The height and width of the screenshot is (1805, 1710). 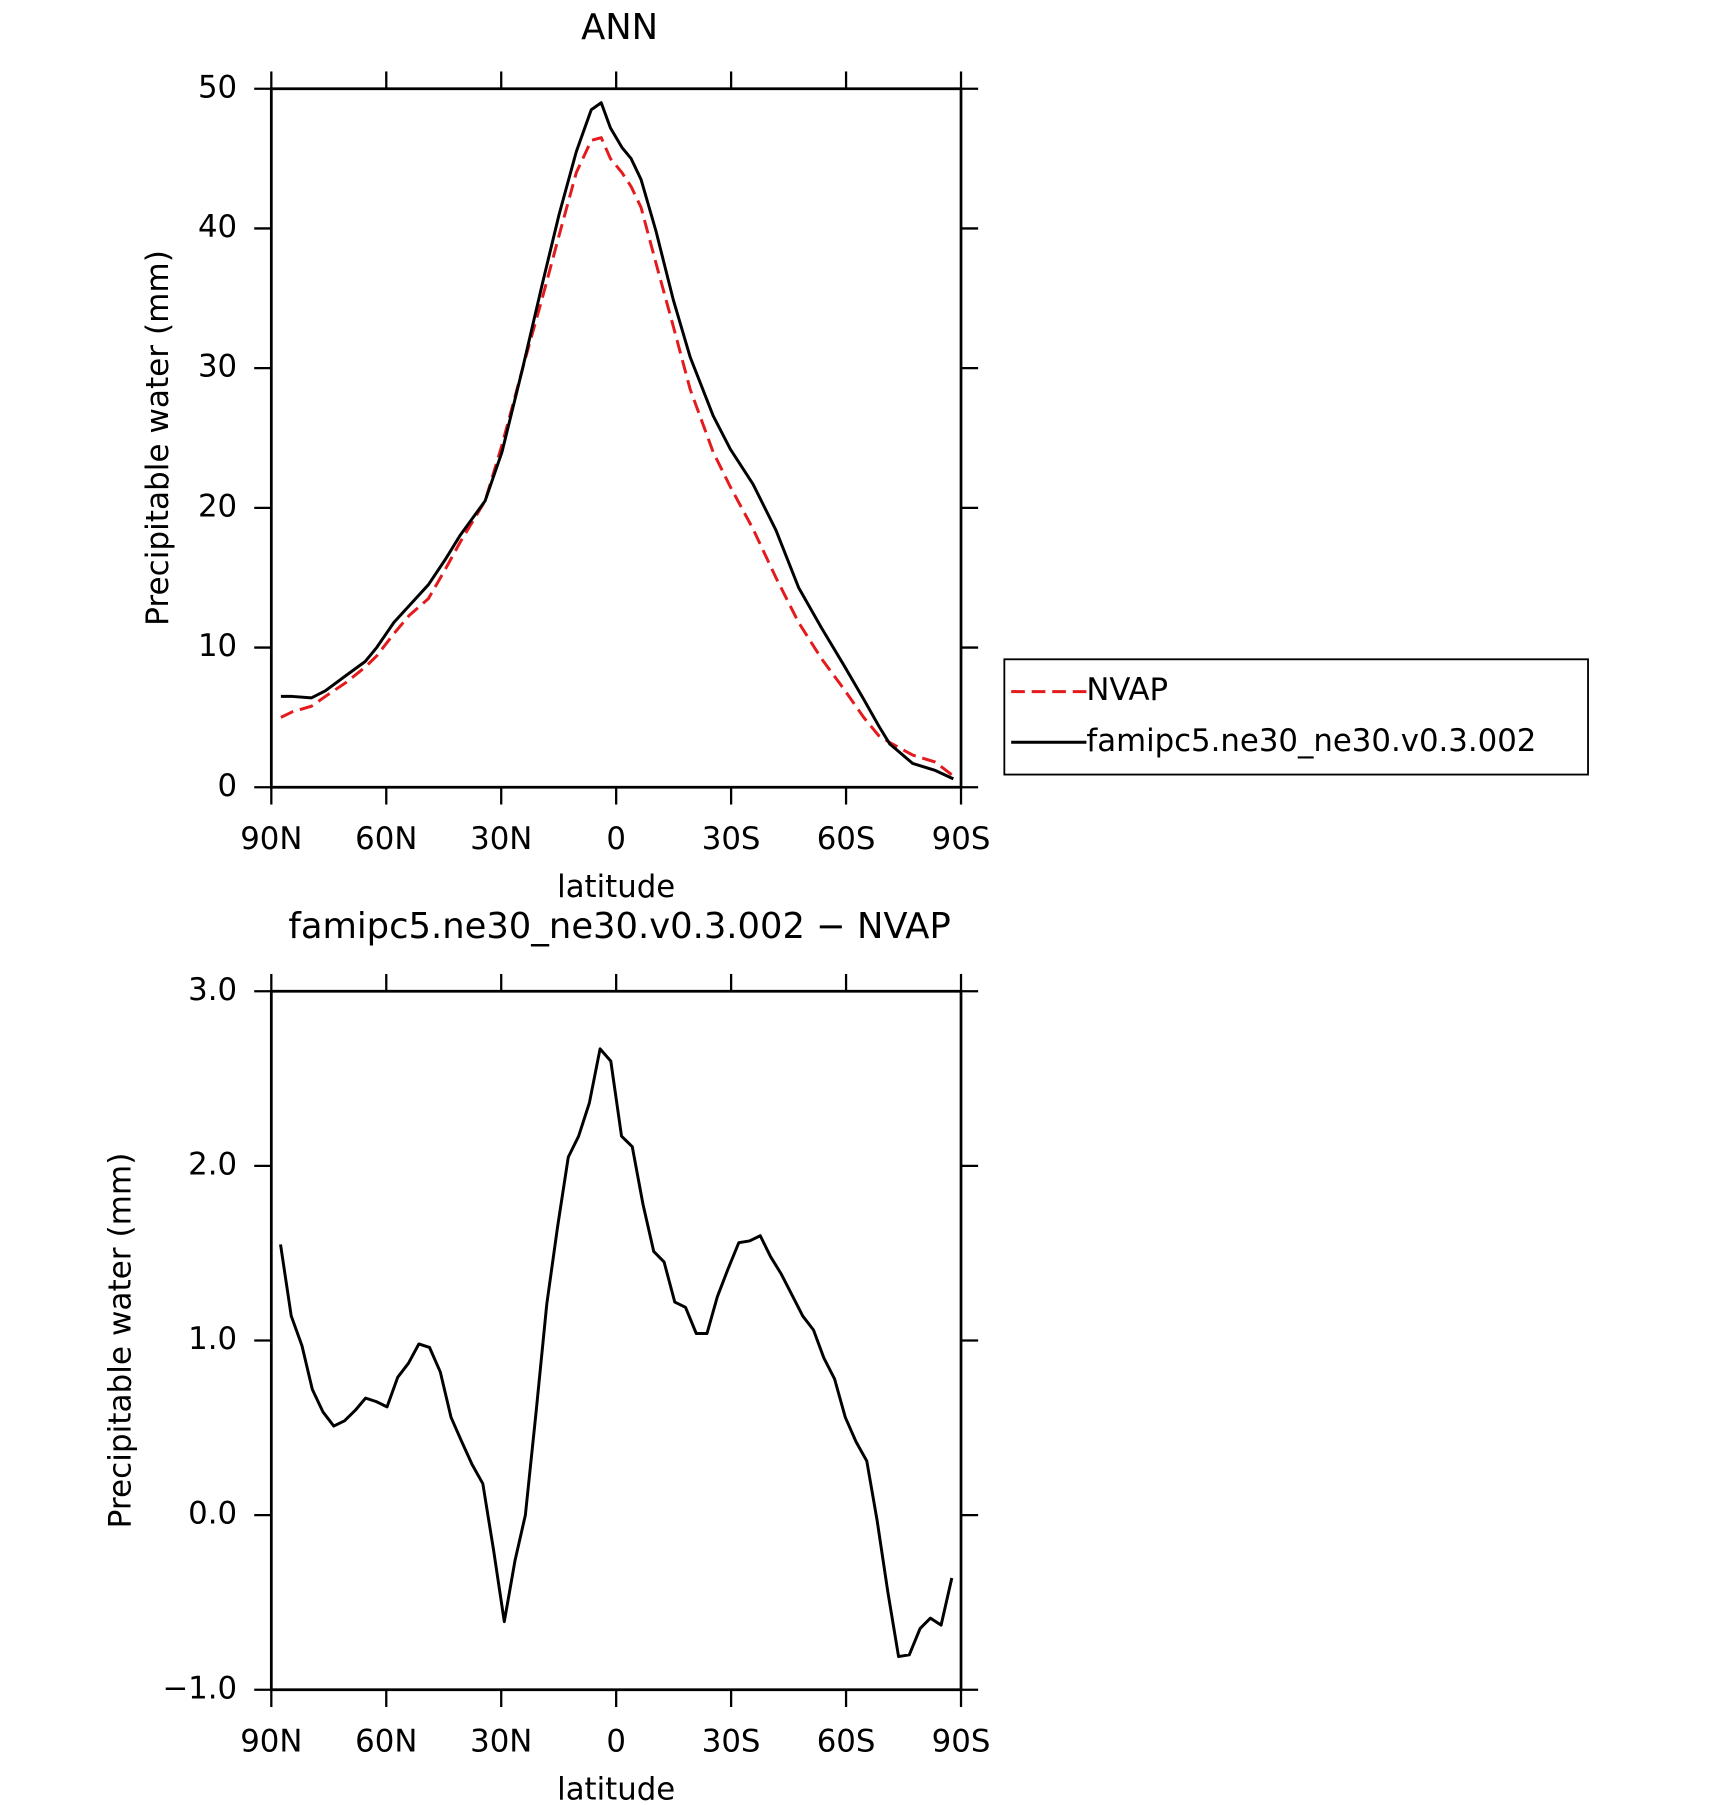 What do you see at coordinates (1127, 690) in the screenshot?
I see `legend-label: NVAP` at bounding box center [1127, 690].